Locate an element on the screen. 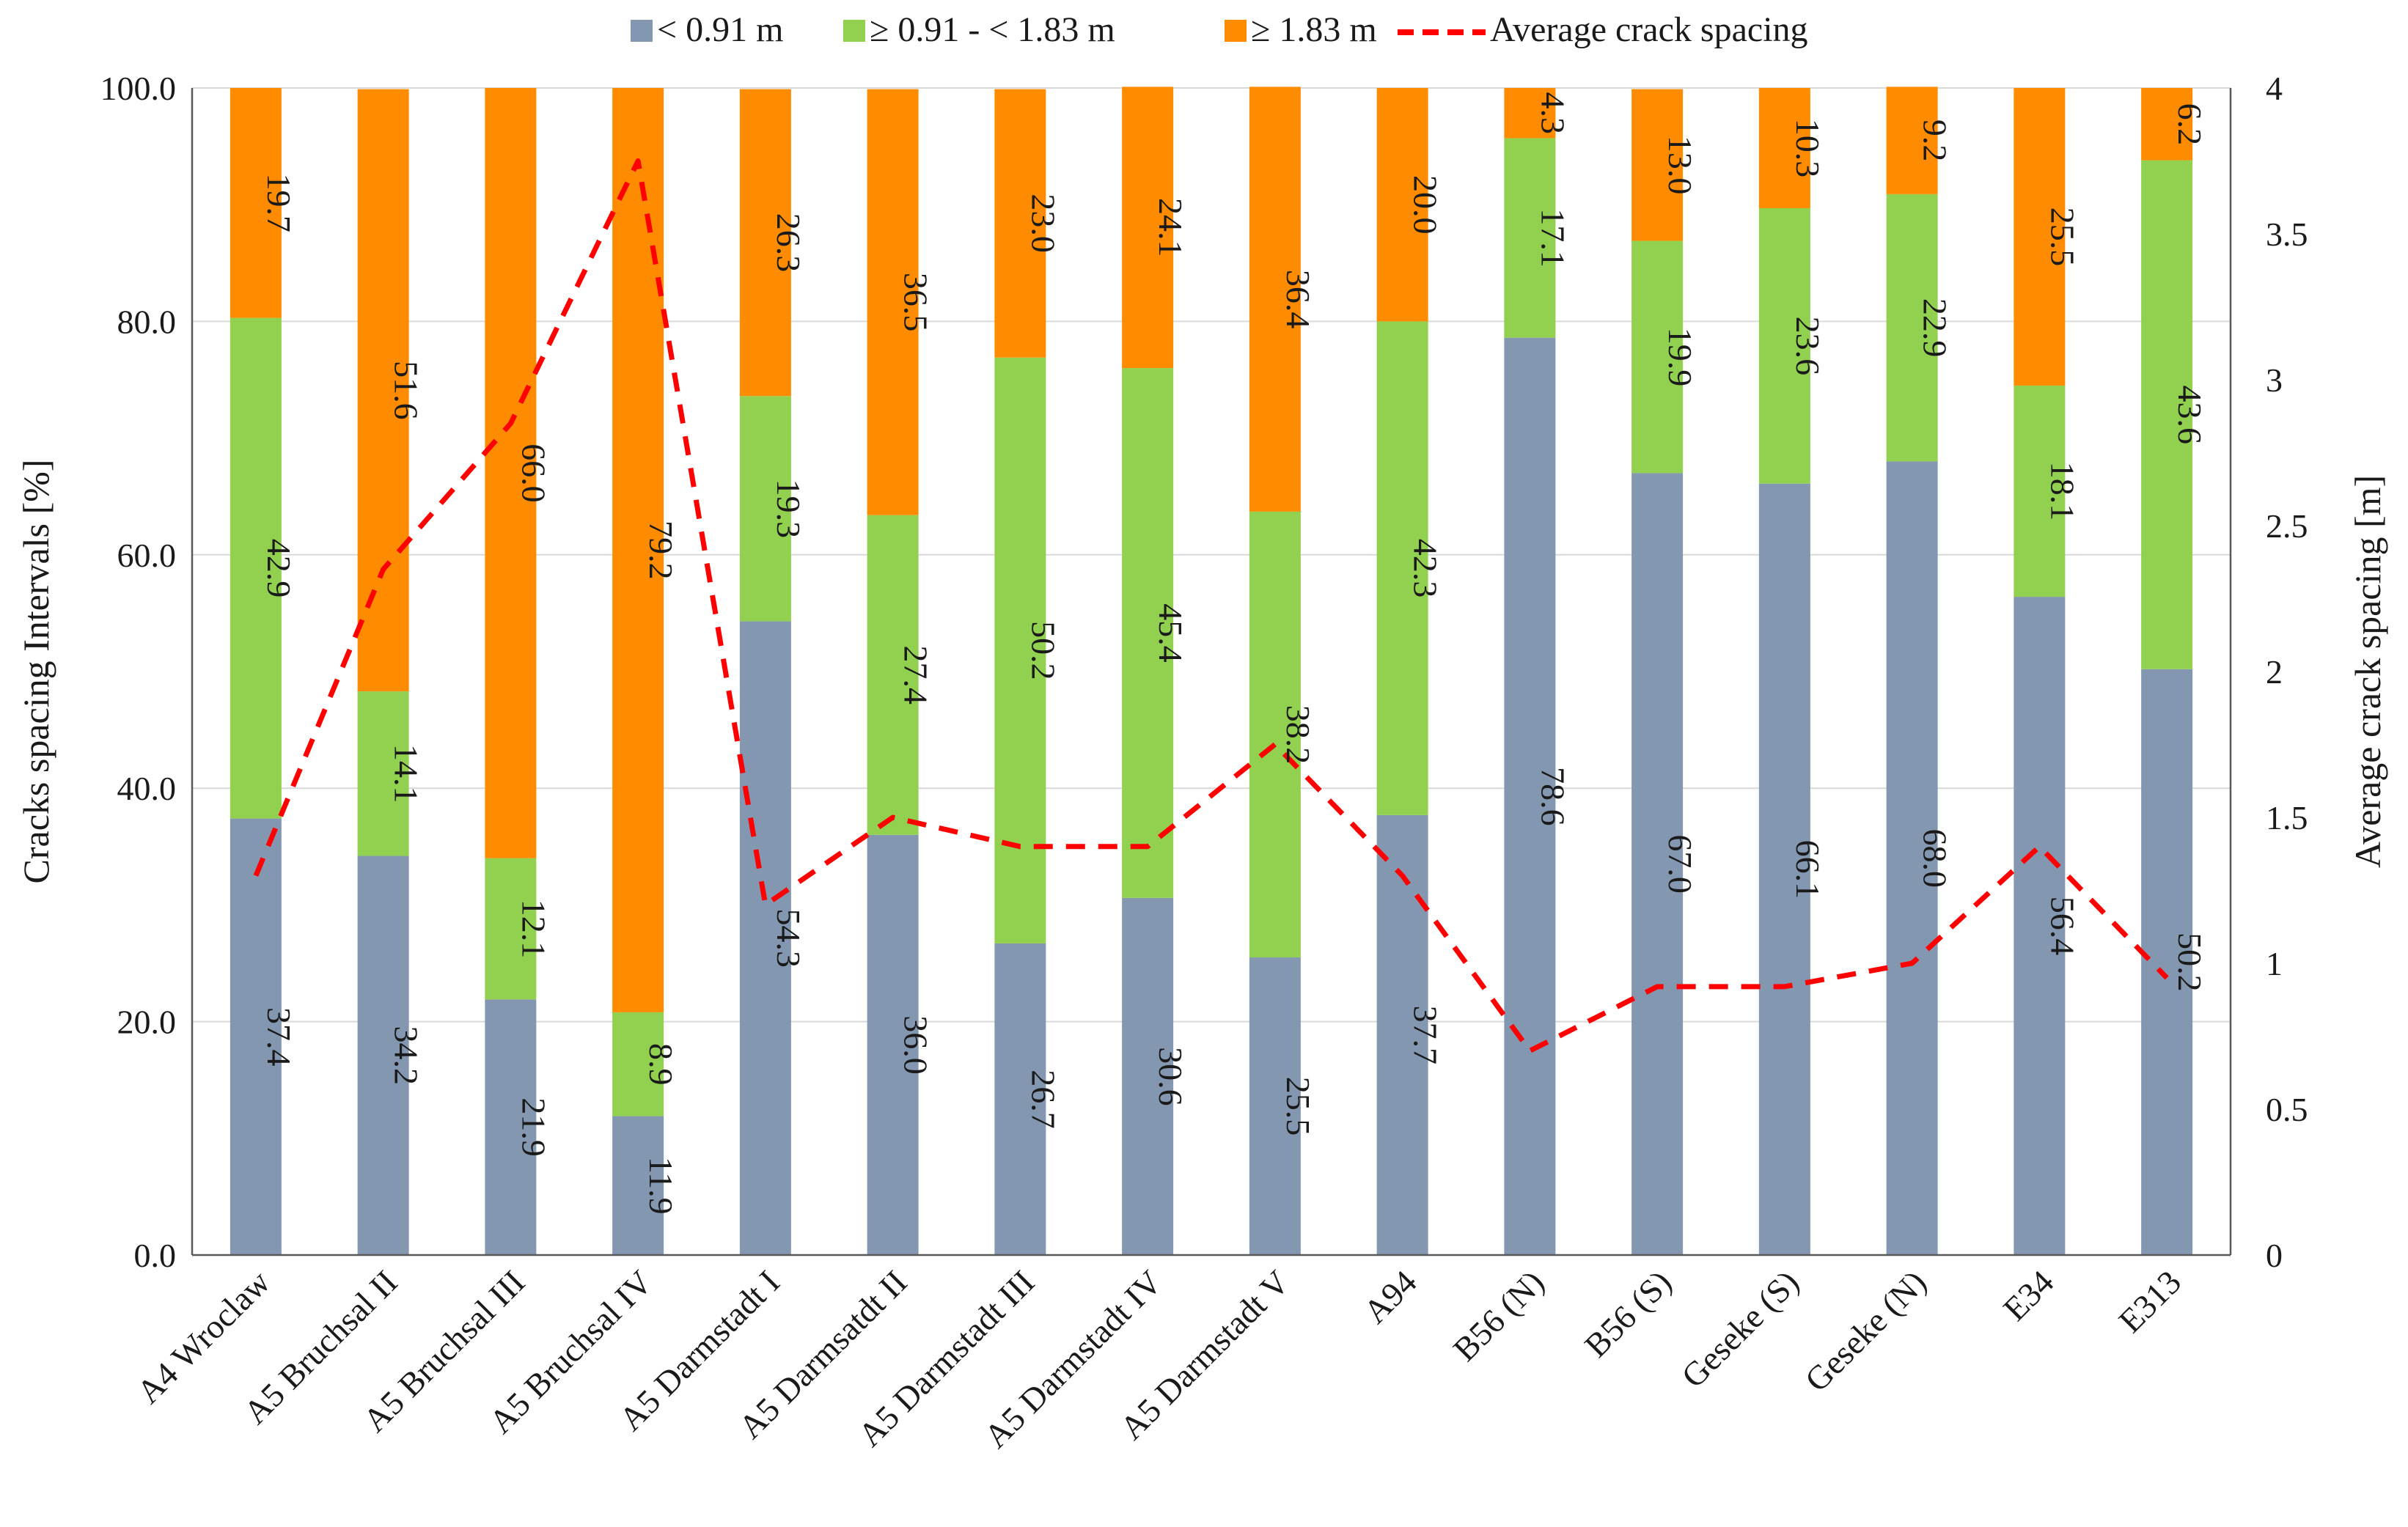  data-label: 66.0 is located at coordinates (533, 473).